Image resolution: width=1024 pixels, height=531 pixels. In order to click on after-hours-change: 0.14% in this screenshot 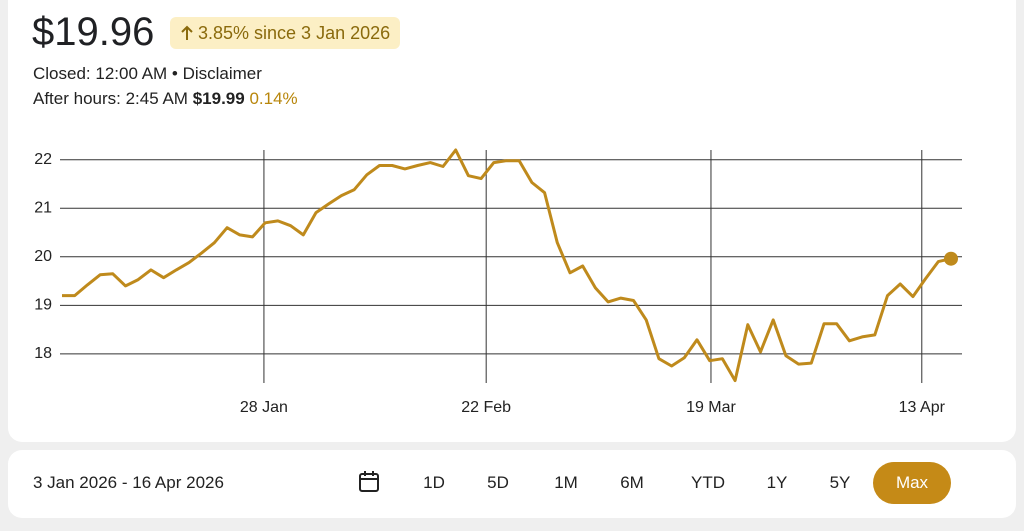, I will do `click(273, 98)`.